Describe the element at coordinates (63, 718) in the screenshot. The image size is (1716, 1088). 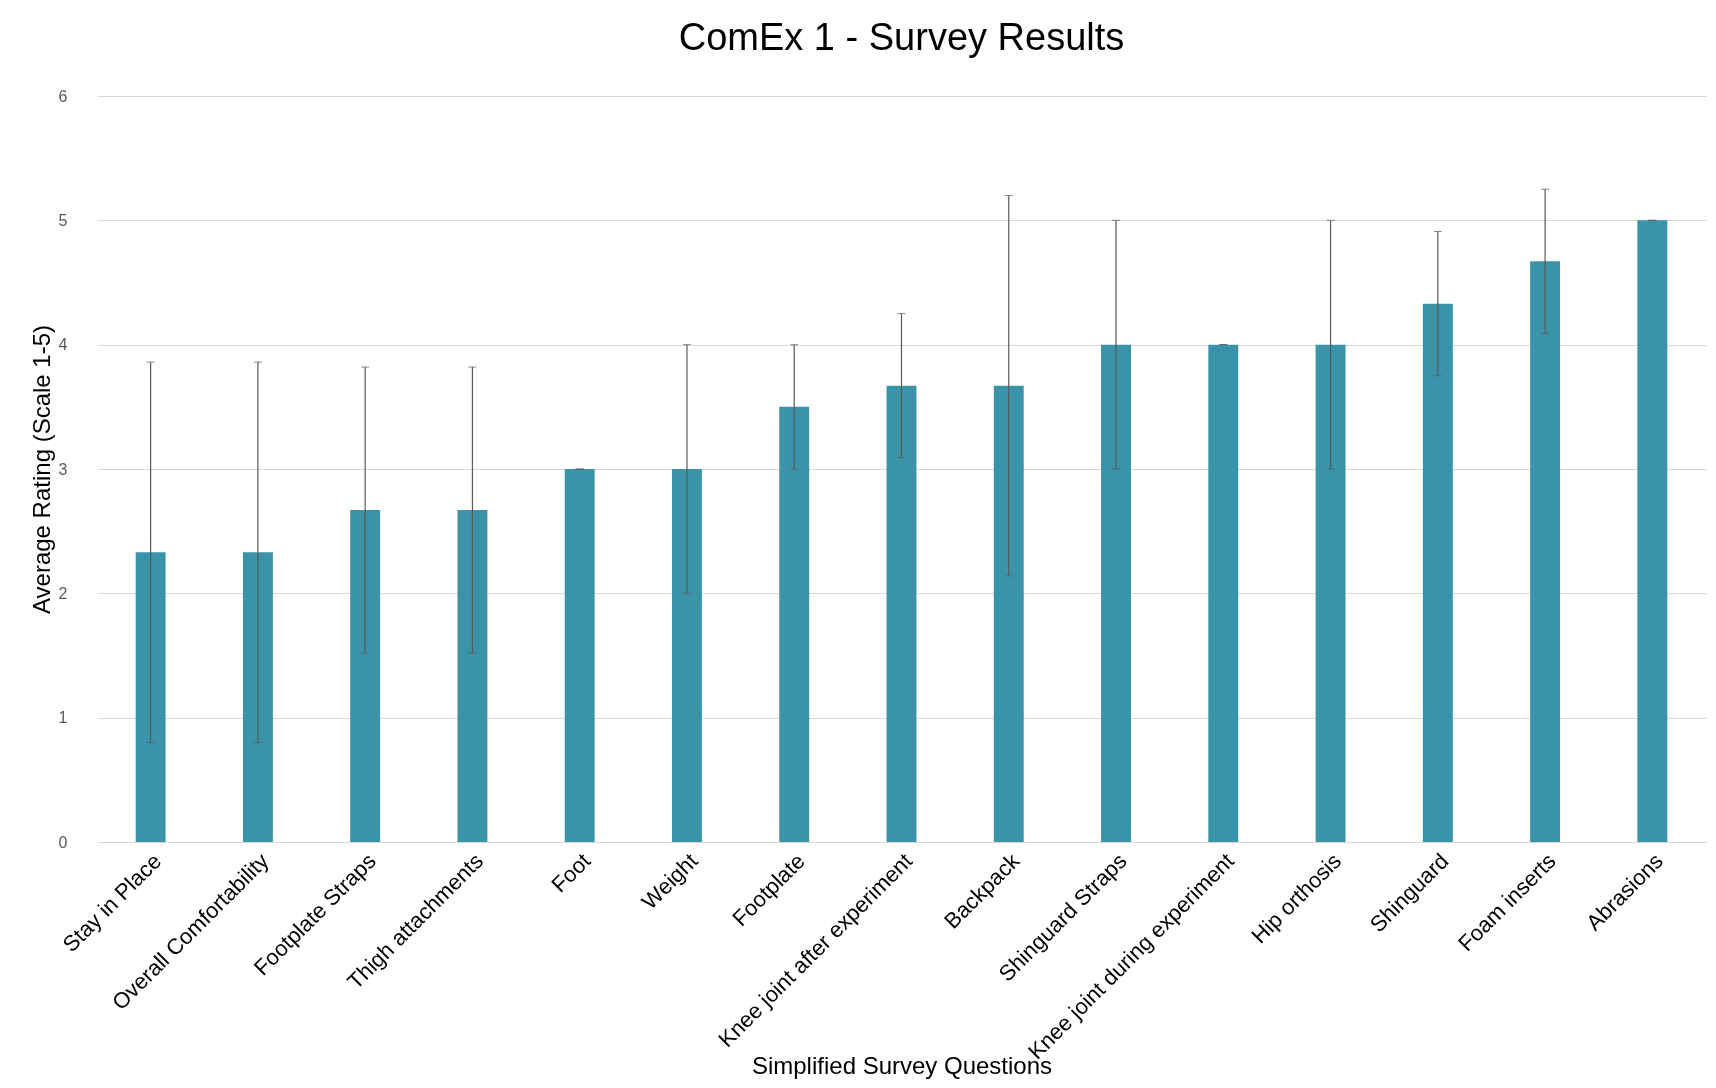
I see `y-tick-label: 1` at that location.